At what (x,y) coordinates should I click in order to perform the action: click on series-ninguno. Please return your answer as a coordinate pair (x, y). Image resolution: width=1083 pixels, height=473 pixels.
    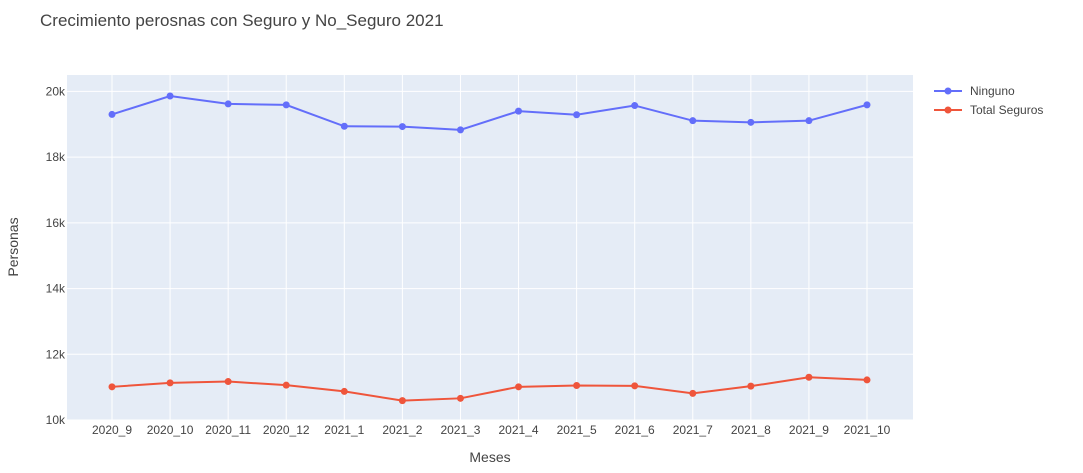
    Looking at the image, I should click on (489, 113).